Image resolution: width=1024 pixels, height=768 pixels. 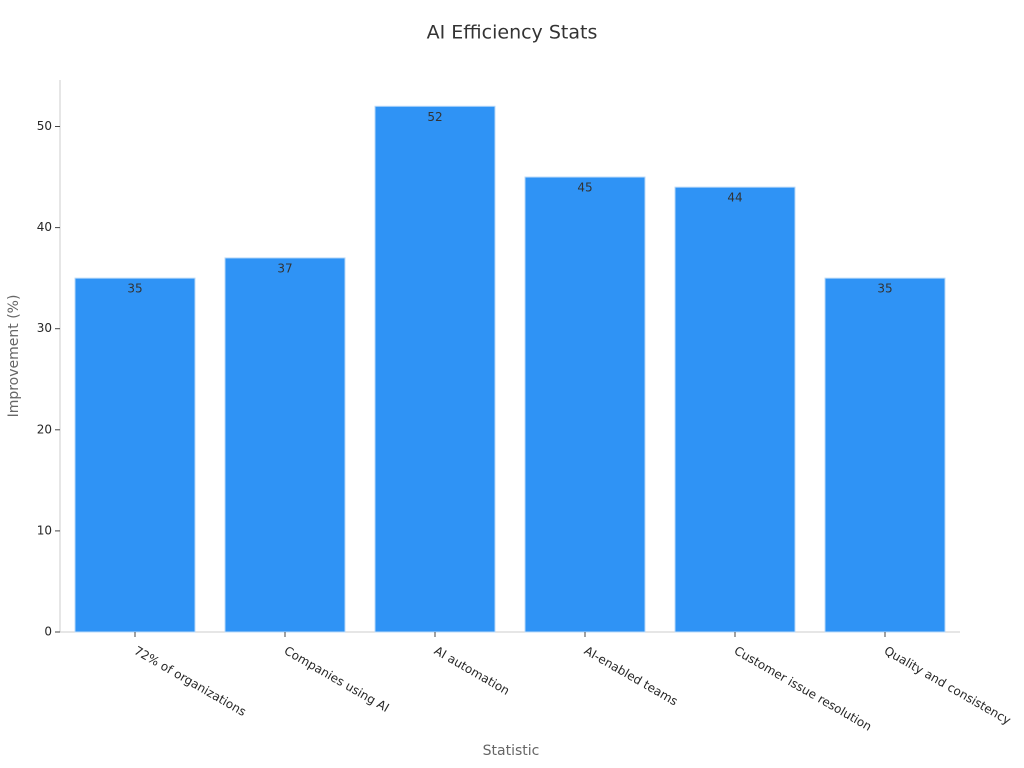 What do you see at coordinates (44, 328) in the screenshot?
I see `y-tick-label: 30` at bounding box center [44, 328].